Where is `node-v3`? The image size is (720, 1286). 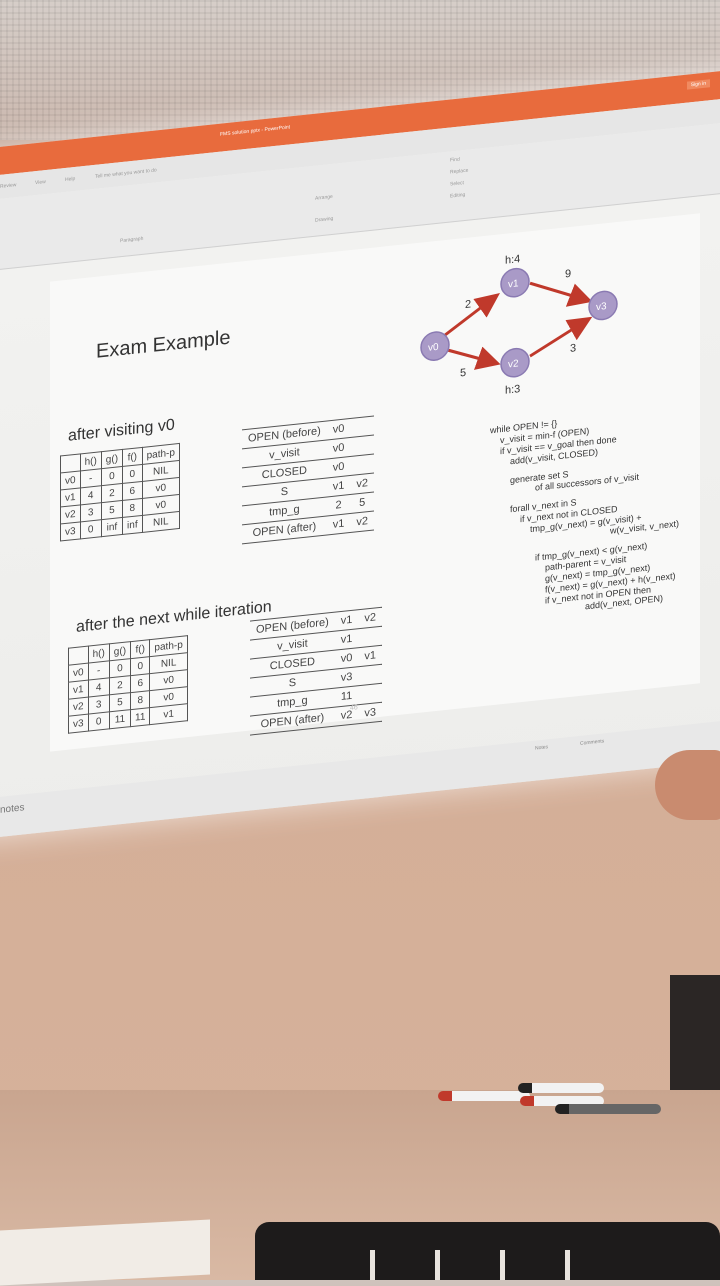
node-v3 is located at coordinates (603, 305).